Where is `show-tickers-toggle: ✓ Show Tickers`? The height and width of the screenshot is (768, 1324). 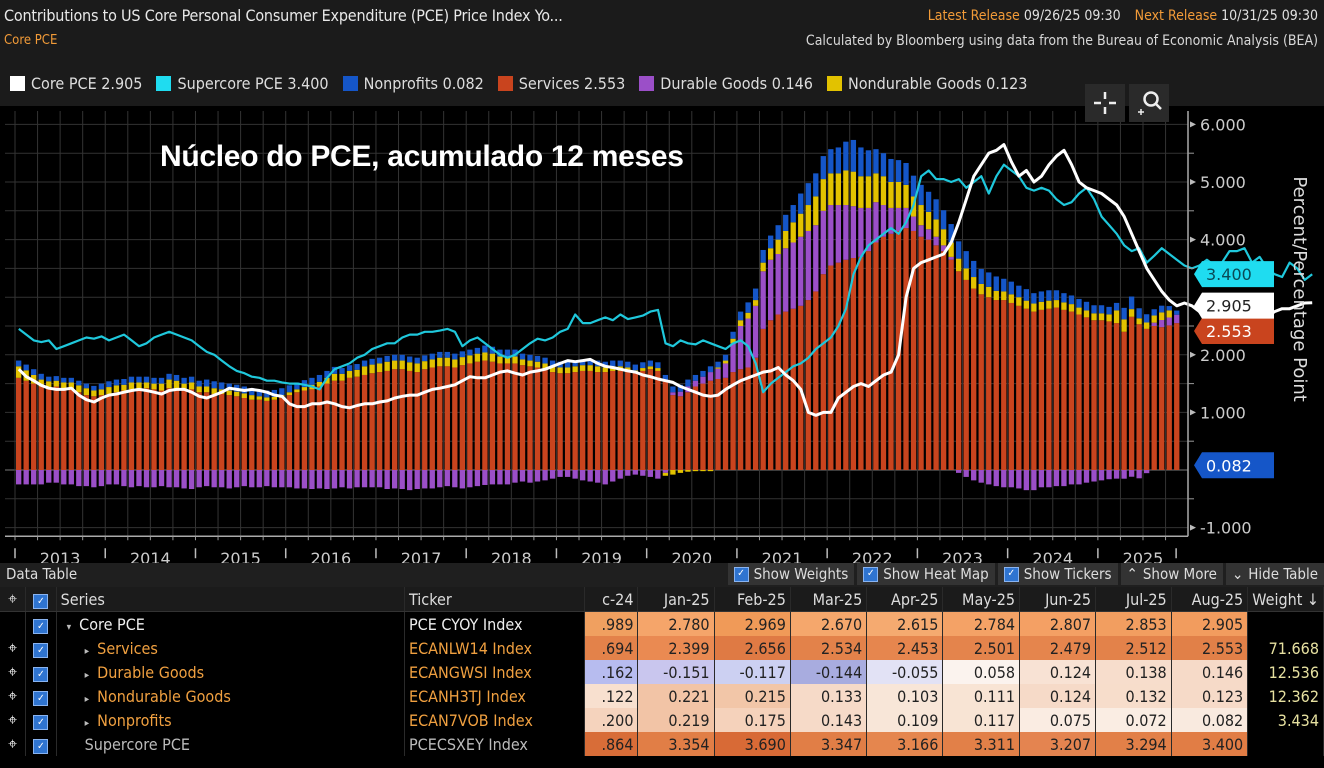 show-tickers-toggle: ✓ Show Tickers is located at coordinates (1057, 574).